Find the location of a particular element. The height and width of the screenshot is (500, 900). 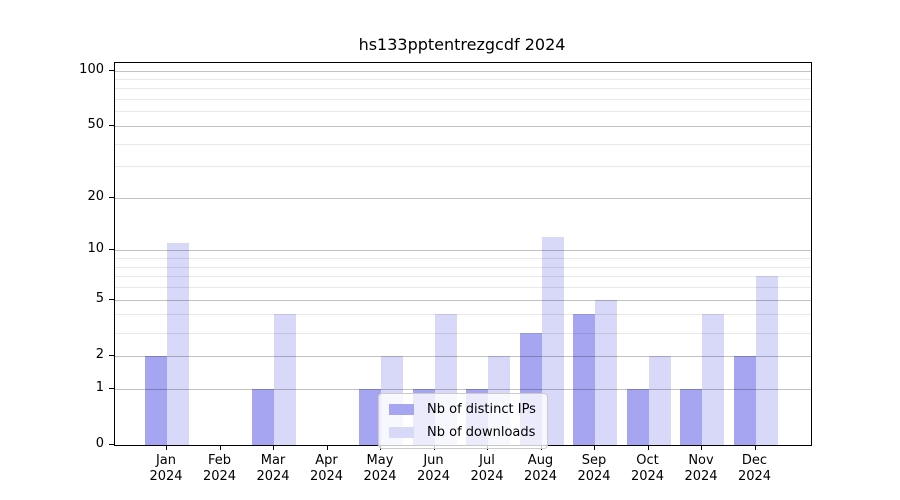

month-label: Feb is located at coordinates (219, 460).